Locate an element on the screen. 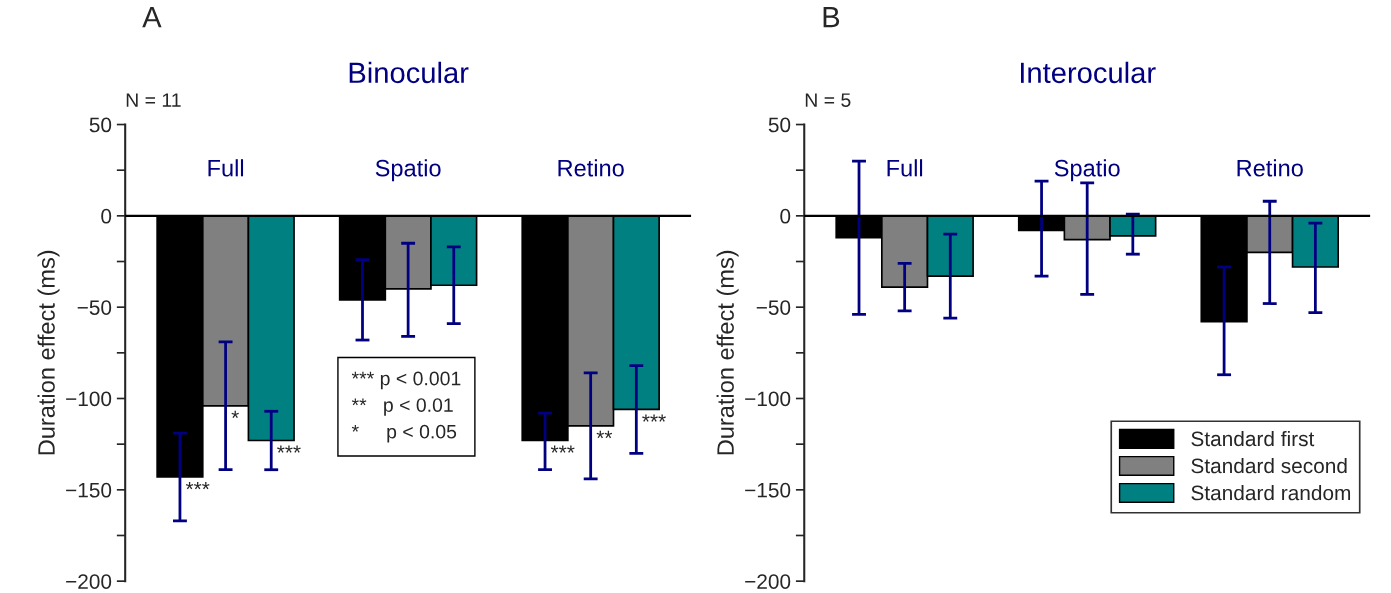 This screenshot has width=1391, height=593. chart-title: Binocular is located at coordinates (409, 72).